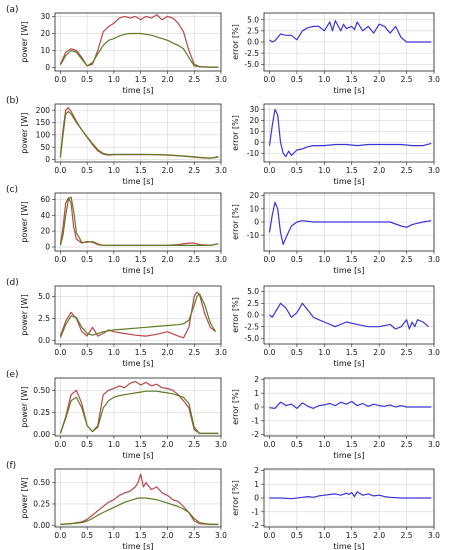  What do you see at coordinates (12, 375) in the screenshot?
I see `panel-label: (e)` at bounding box center [12, 375].